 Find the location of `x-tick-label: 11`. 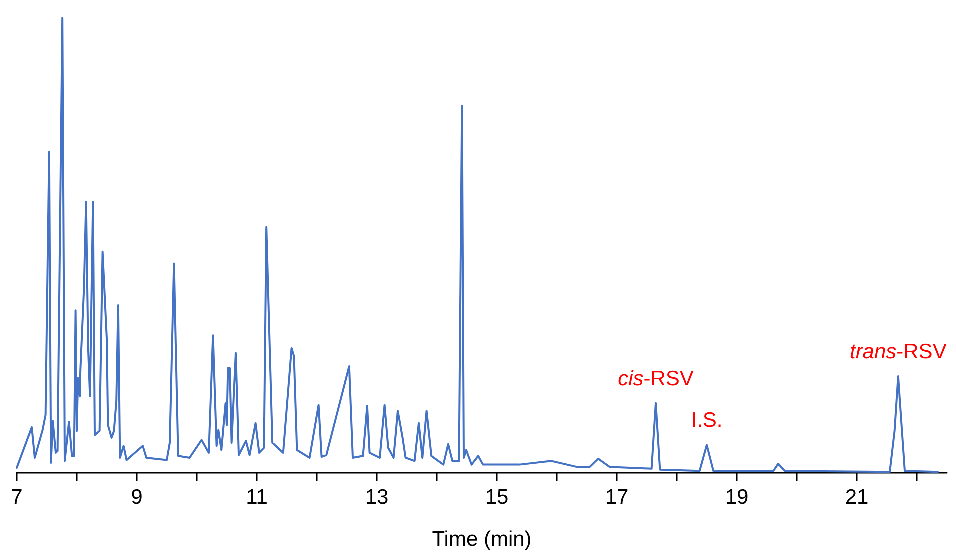

x-tick-label: 11 is located at coordinates (257, 497).